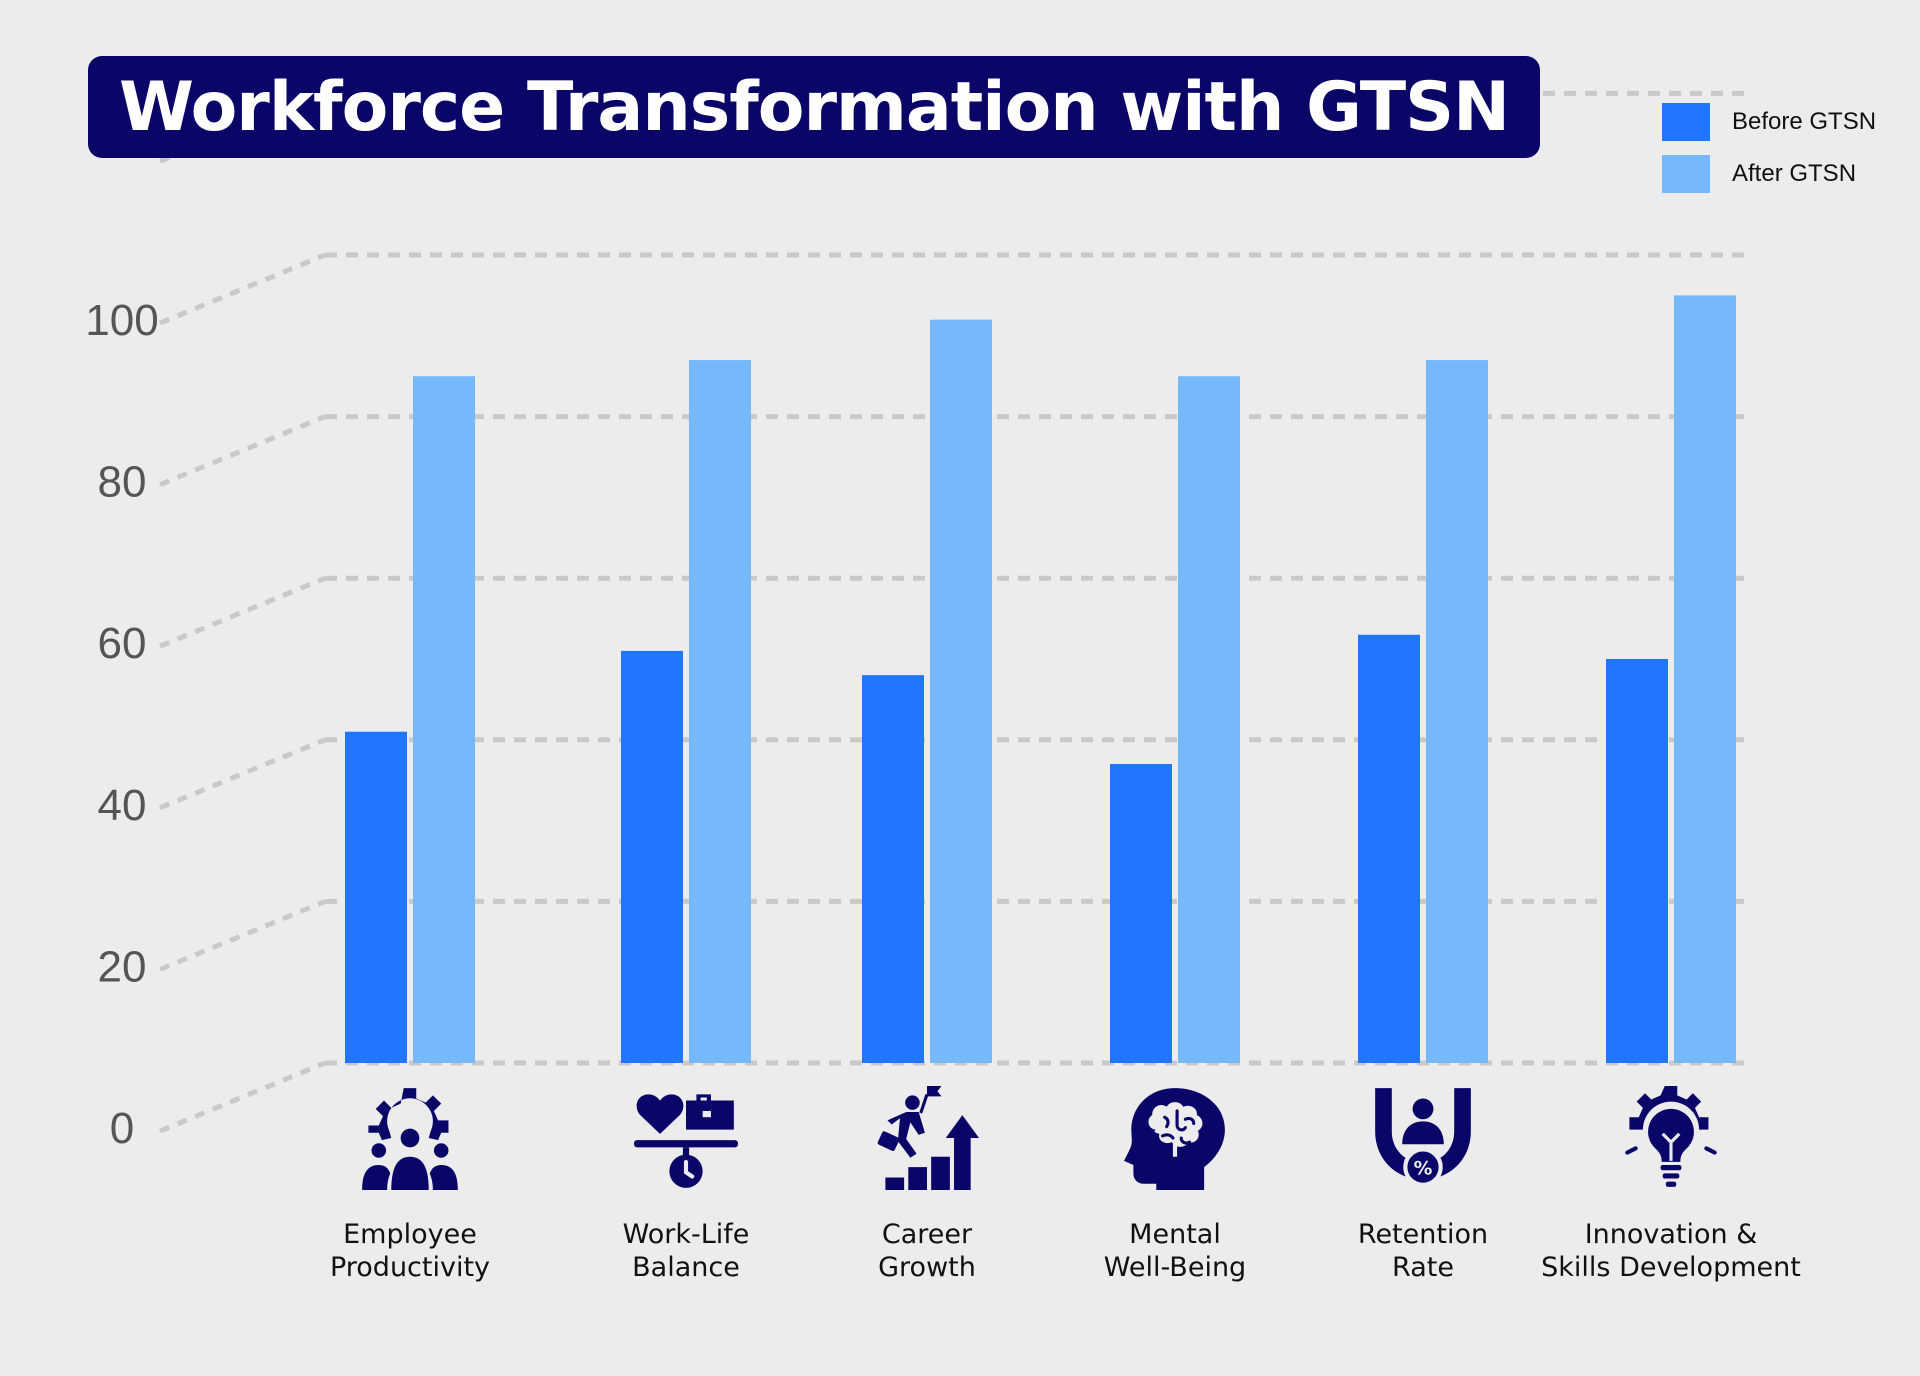  I want to click on heart-briefcase-balance-icon, so click(686, 1141).